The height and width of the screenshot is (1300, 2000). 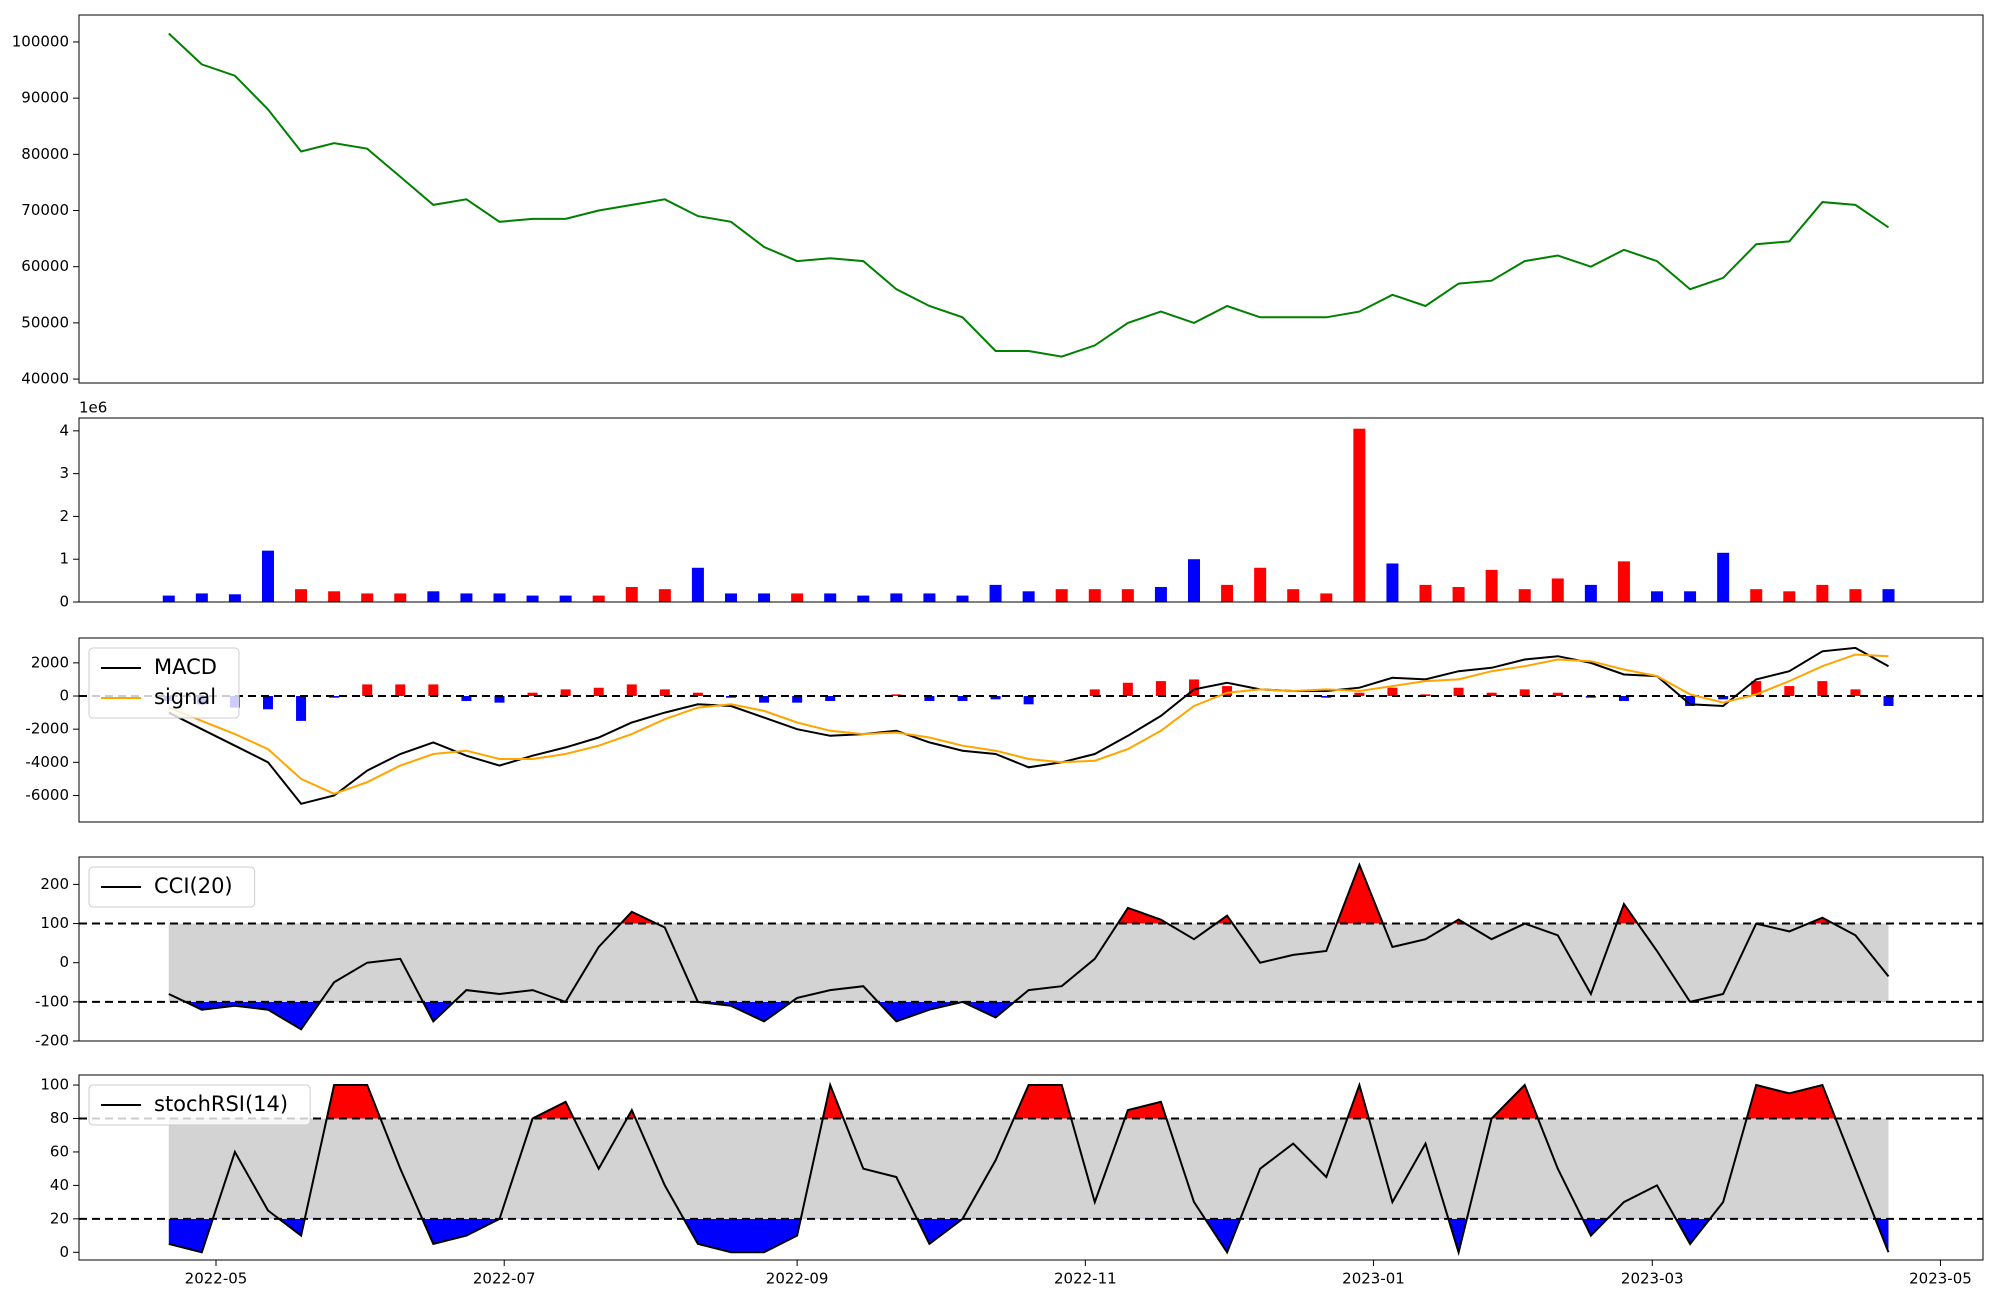 I want to click on y-tick-label: 2000, so click(x=50, y=662).